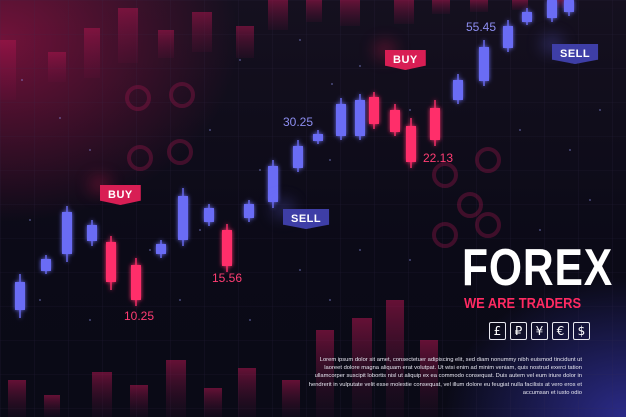  I want to click on currency-symbols: £ ₽ ¥ € $, so click(539, 331).